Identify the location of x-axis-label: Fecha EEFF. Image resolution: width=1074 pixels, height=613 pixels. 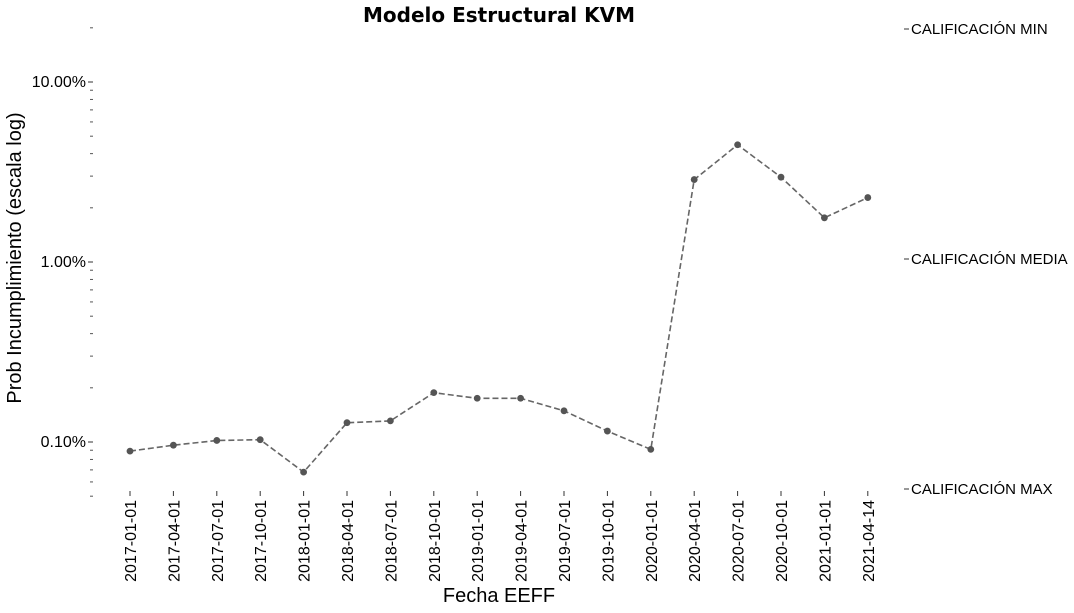
(499, 596).